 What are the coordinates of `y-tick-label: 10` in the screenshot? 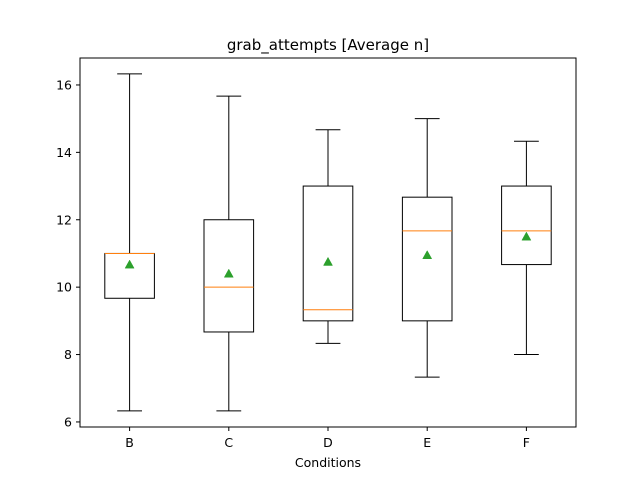 It's located at (64, 287).